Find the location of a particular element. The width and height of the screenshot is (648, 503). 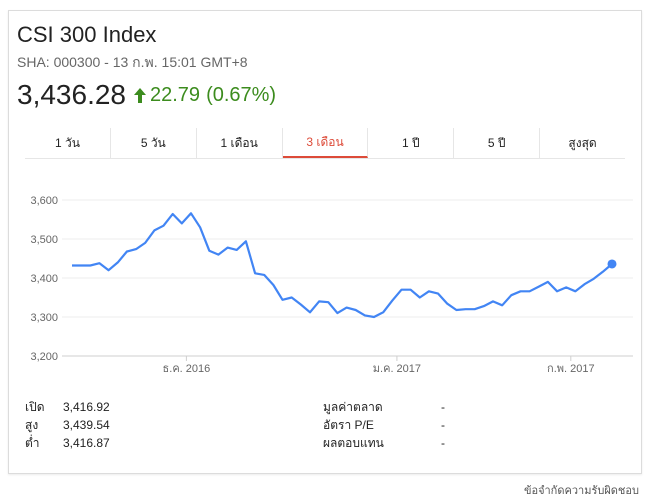

stat-label: ผลตอบแทน is located at coordinates (353, 442).